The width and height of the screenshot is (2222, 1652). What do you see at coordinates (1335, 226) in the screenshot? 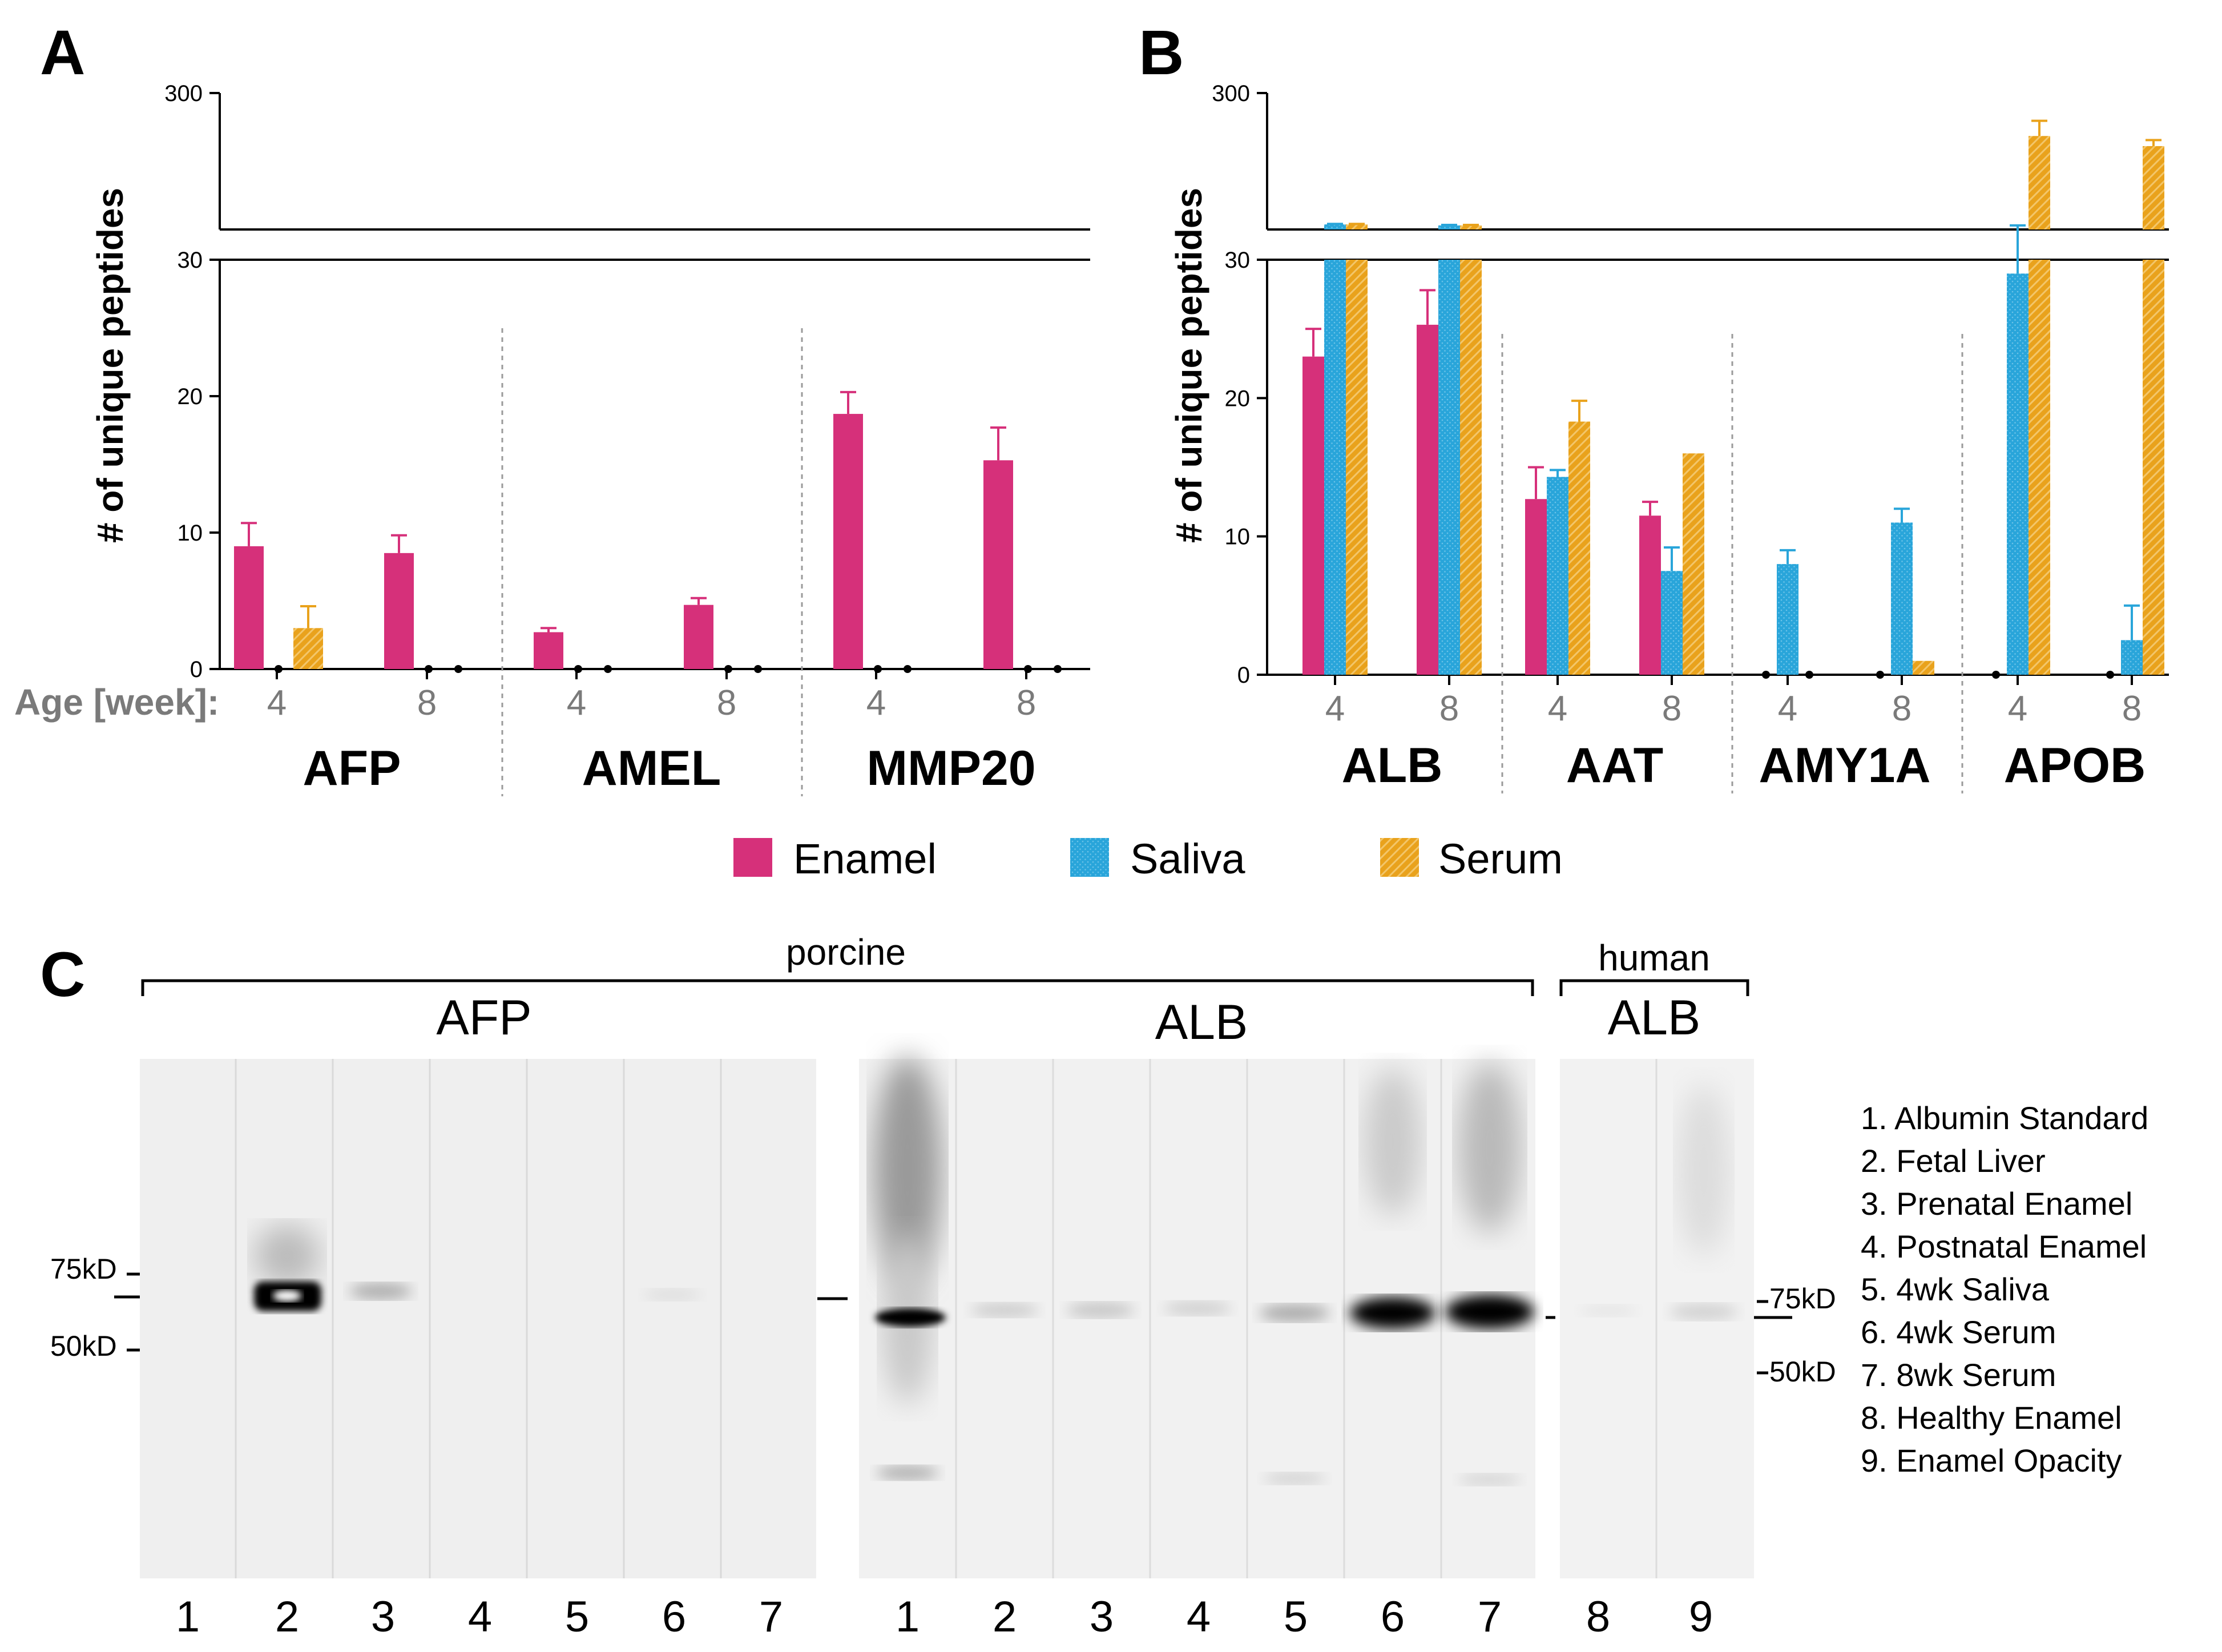
I see `bar-upper-alb-4-saliva` at bounding box center [1335, 226].